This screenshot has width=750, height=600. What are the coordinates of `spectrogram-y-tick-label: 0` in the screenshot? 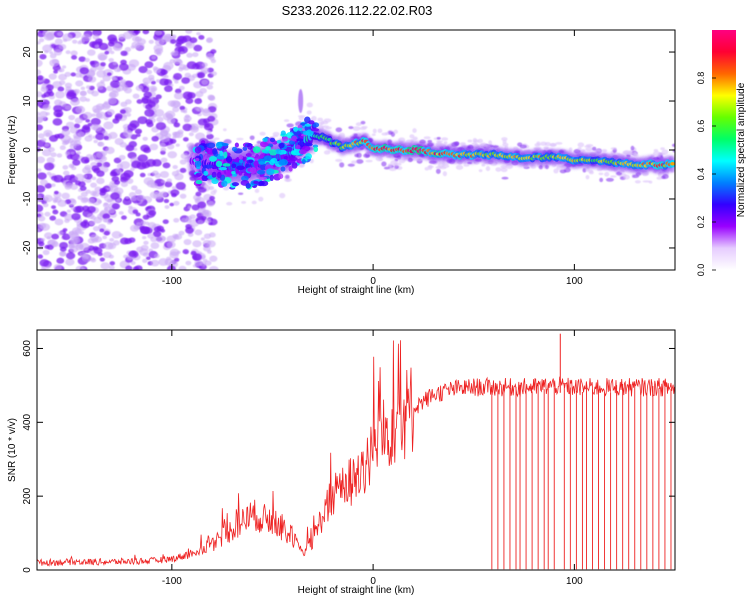 It's located at (27, 150).